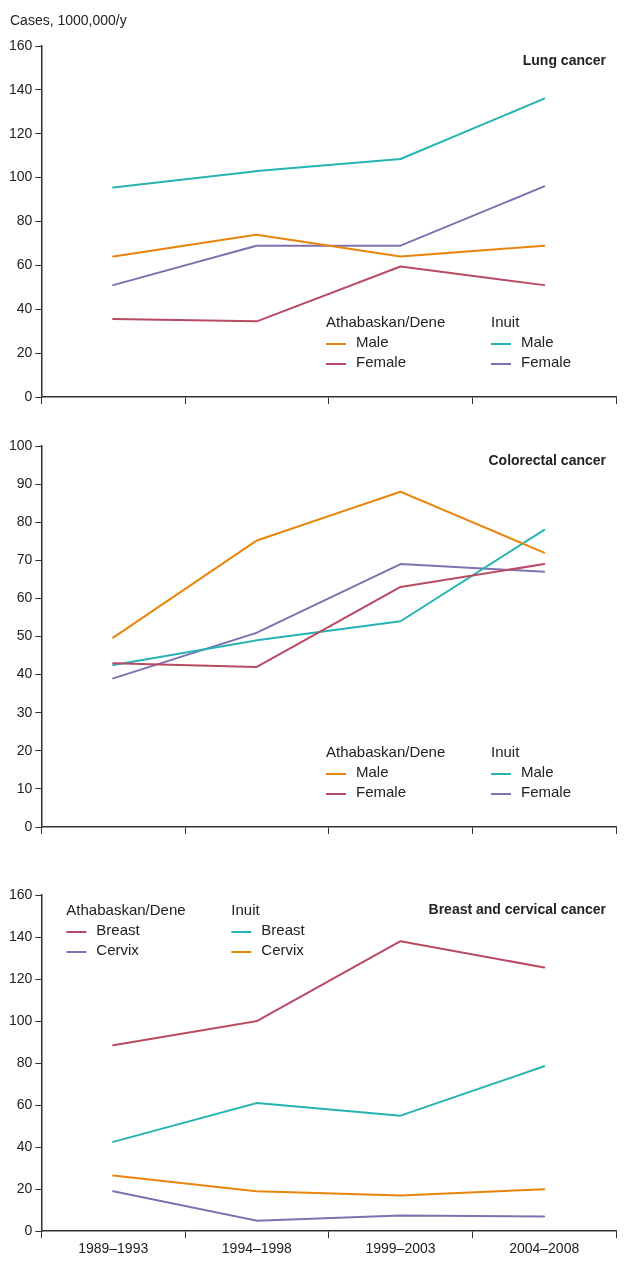  Describe the element at coordinates (564, 59) in the screenshot. I see `chart-title: Lung cancer` at that location.